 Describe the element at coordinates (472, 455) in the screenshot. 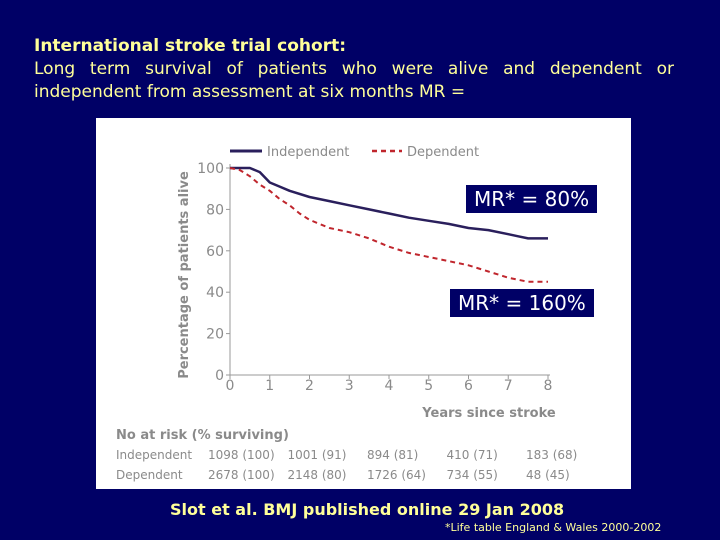

I see `at-risk-cell: 410 (71)` at that location.